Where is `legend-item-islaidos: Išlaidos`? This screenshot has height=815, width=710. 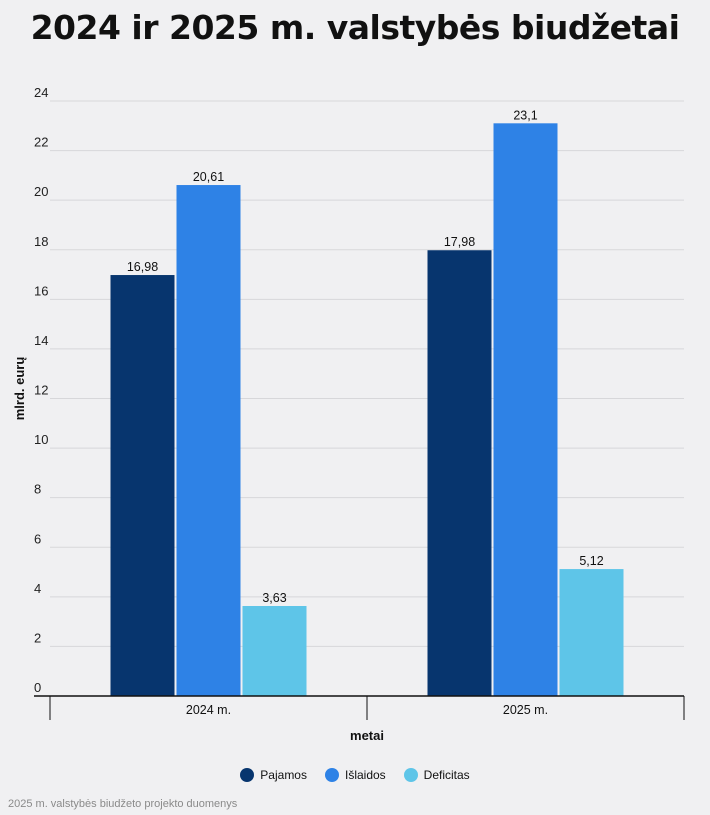 legend-item-islaidos: Išlaidos is located at coordinates (355, 775).